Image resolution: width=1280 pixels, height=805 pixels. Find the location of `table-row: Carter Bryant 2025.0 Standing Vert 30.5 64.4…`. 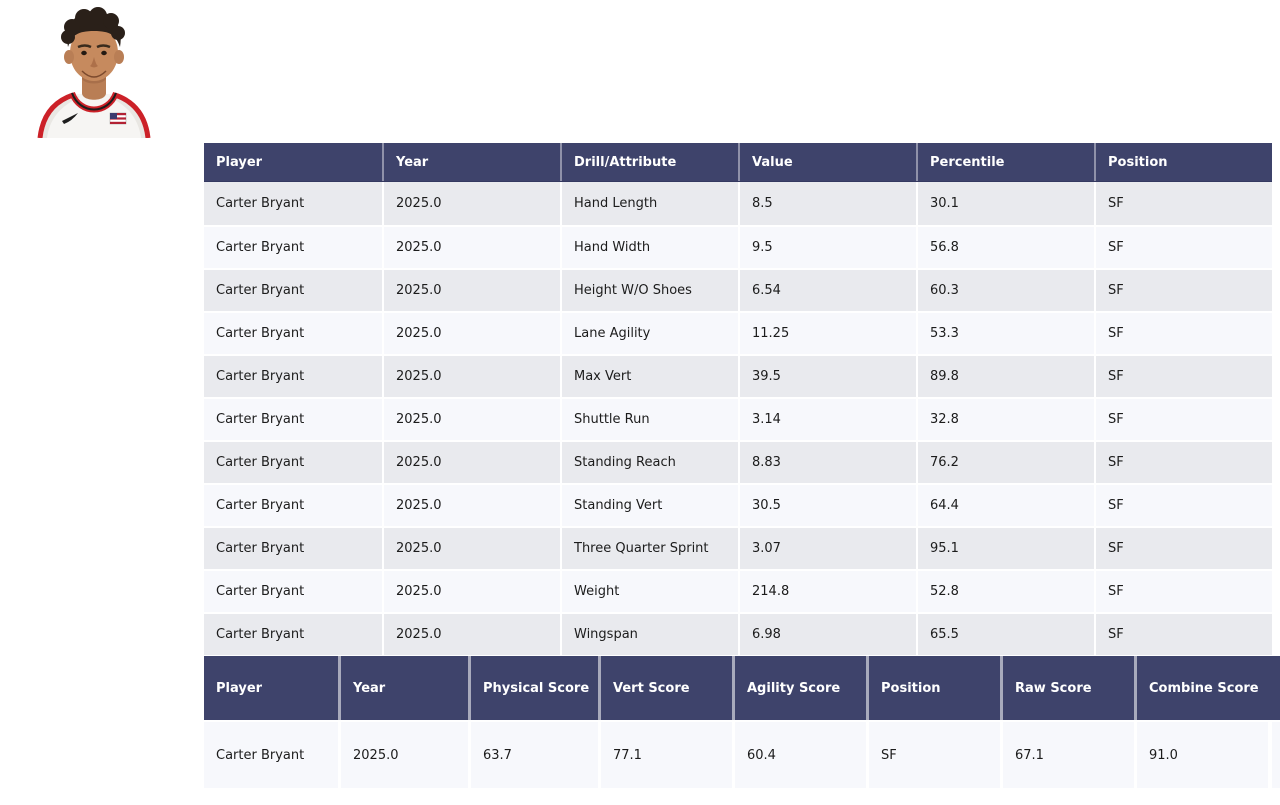

table-row: Carter Bryant 2025.0 Standing Vert 30.5 64.4… is located at coordinates (738, 504).